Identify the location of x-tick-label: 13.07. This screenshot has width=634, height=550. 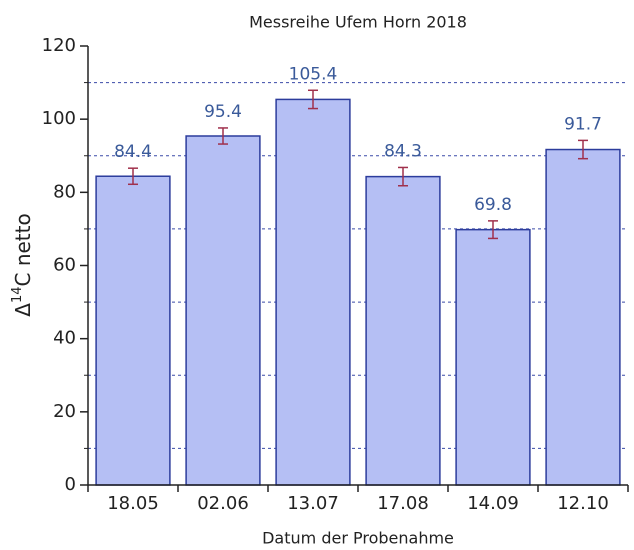
(313, 503).